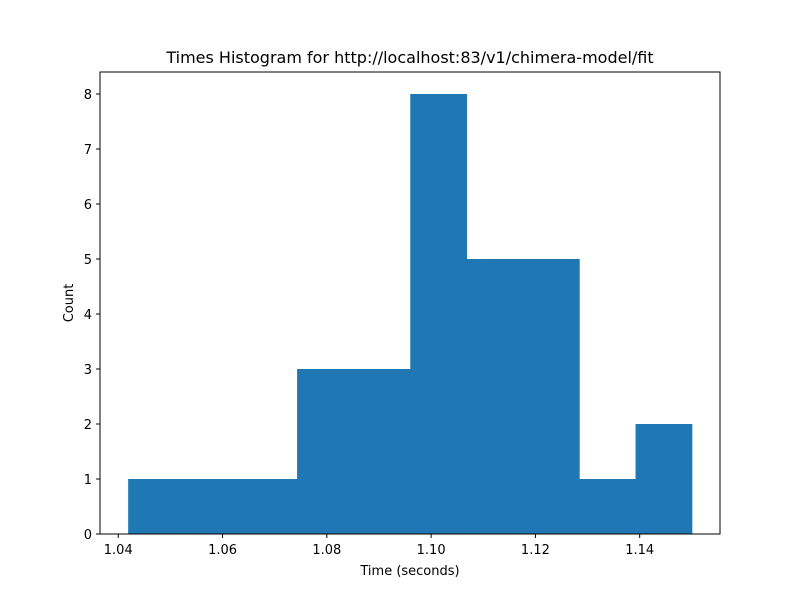 Image resolution: width=800 pixels, height=600 pixels. What do you see at coordinates (535, 550) in the screenshot?
I see `x-tick-label-4: 1.12` at bounding box center [535, 550].